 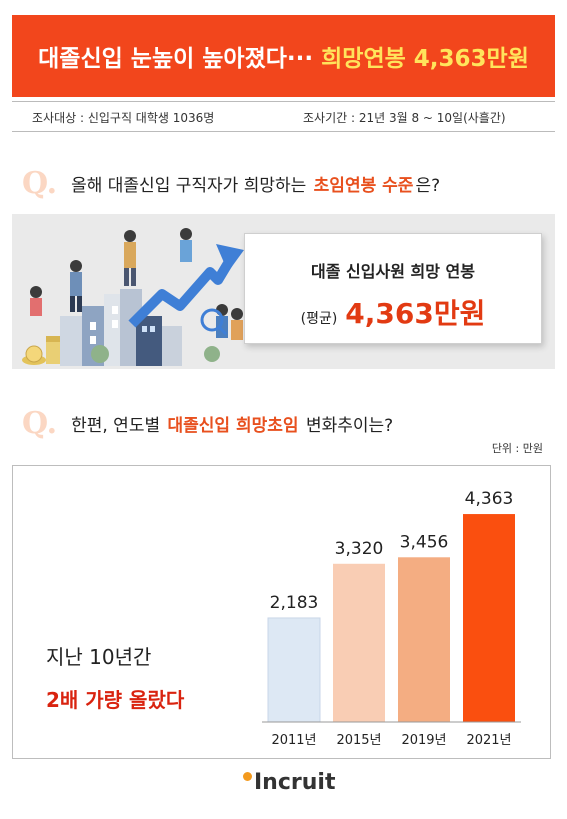 I want to click on question-1: Q. 올해 대졸신입 구직자가 희망하는 초임연봉 수준 은?, so click(x=231, y=183).